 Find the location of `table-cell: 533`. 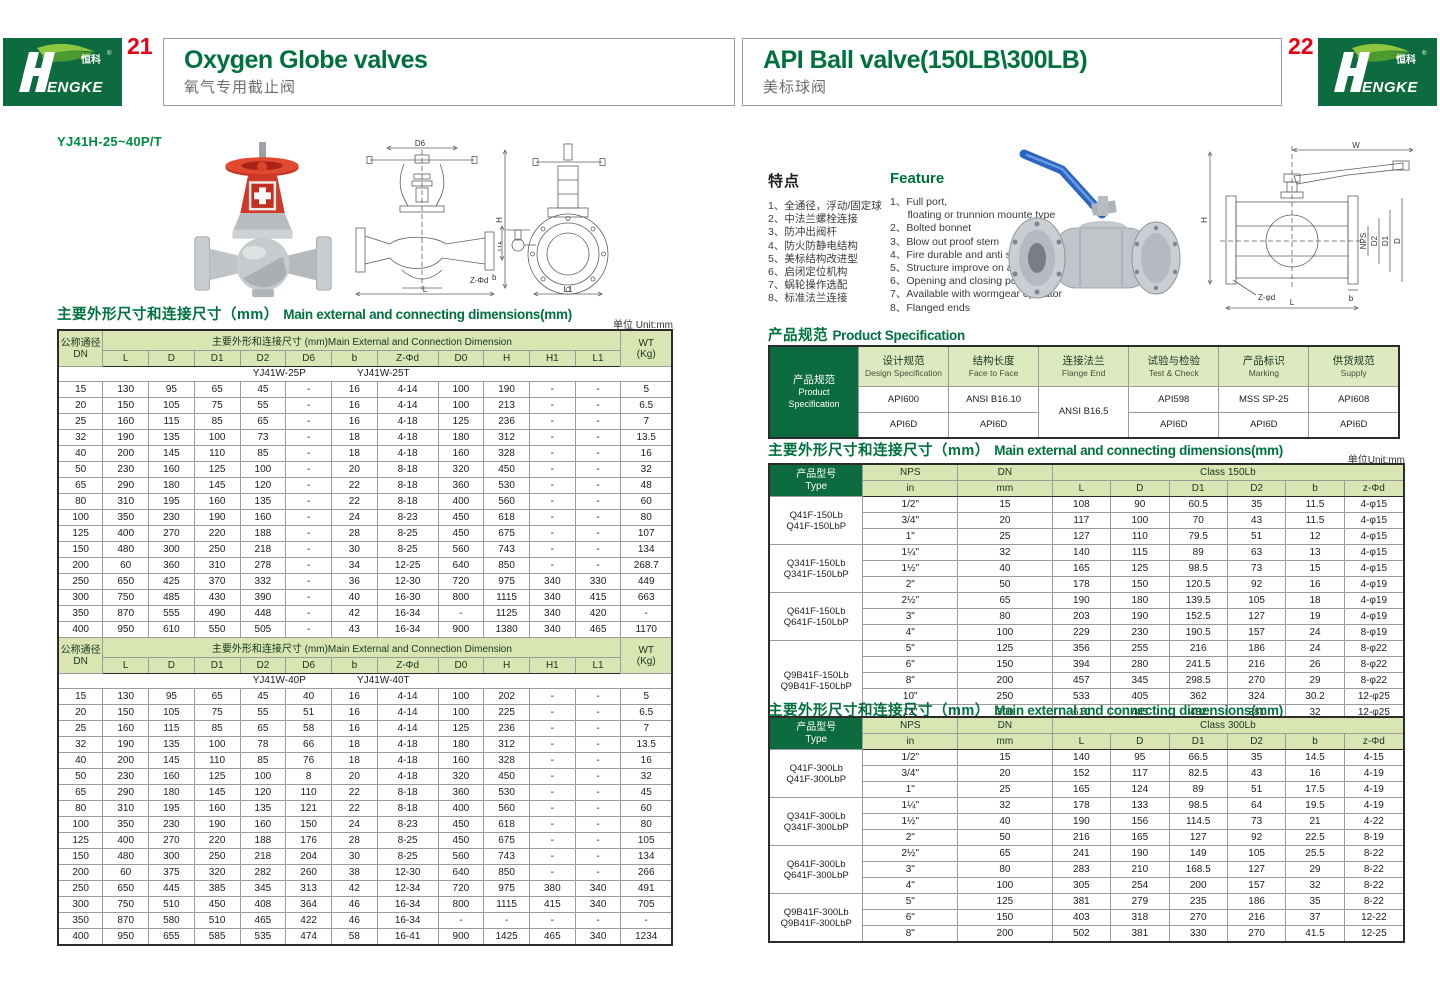

table-cell: 533 is located at coordinates (1081, 696).